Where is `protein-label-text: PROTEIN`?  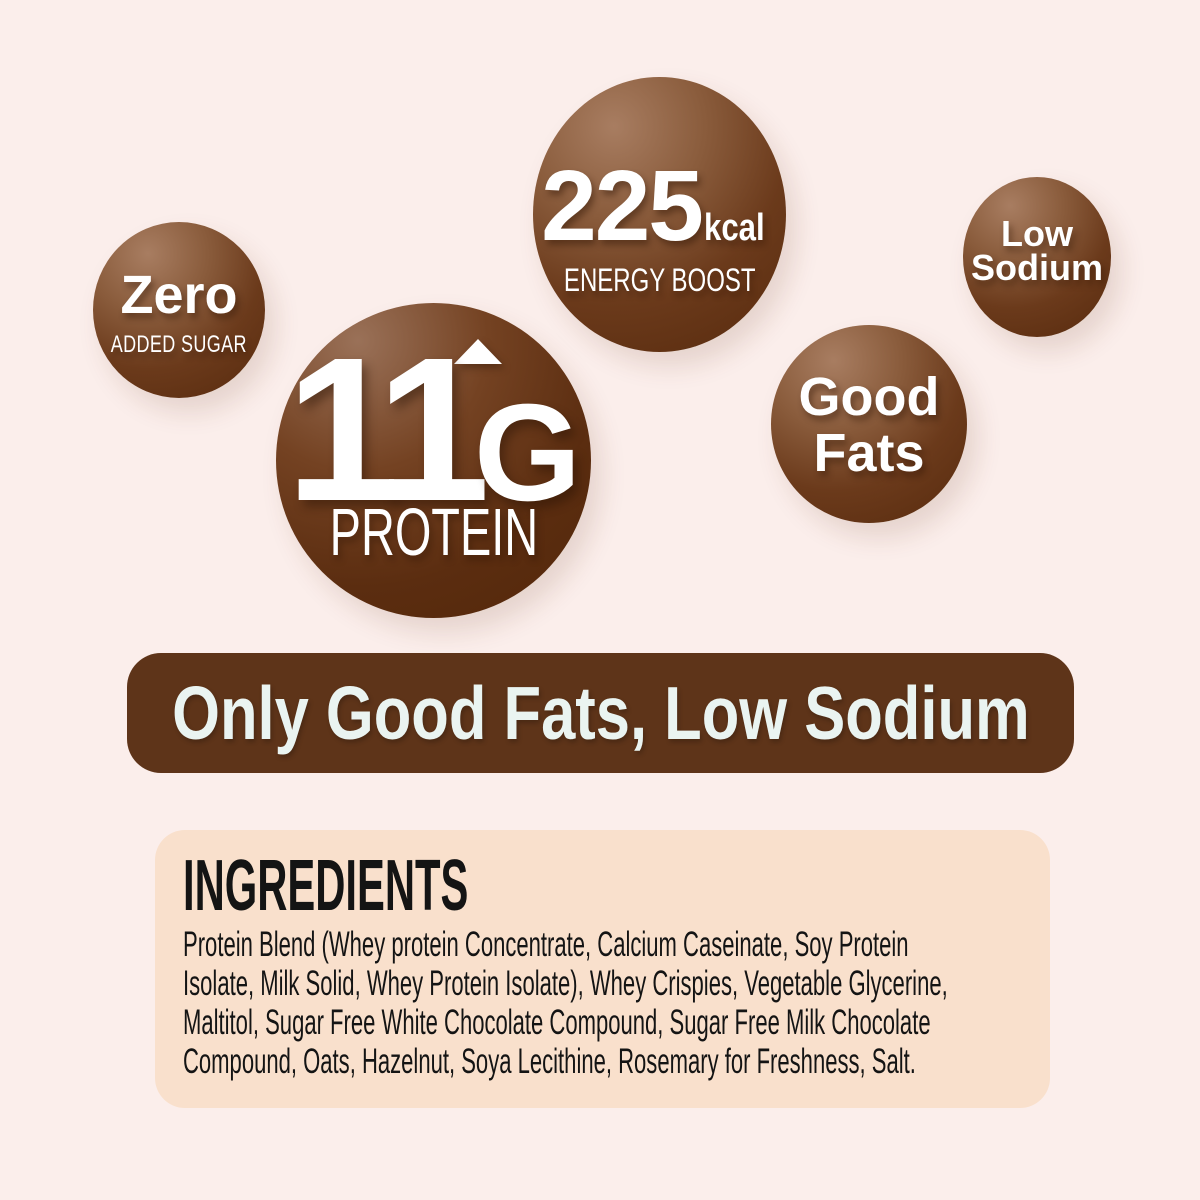
protein-label-text: PROTEIN is located at coordinates (433, 532).